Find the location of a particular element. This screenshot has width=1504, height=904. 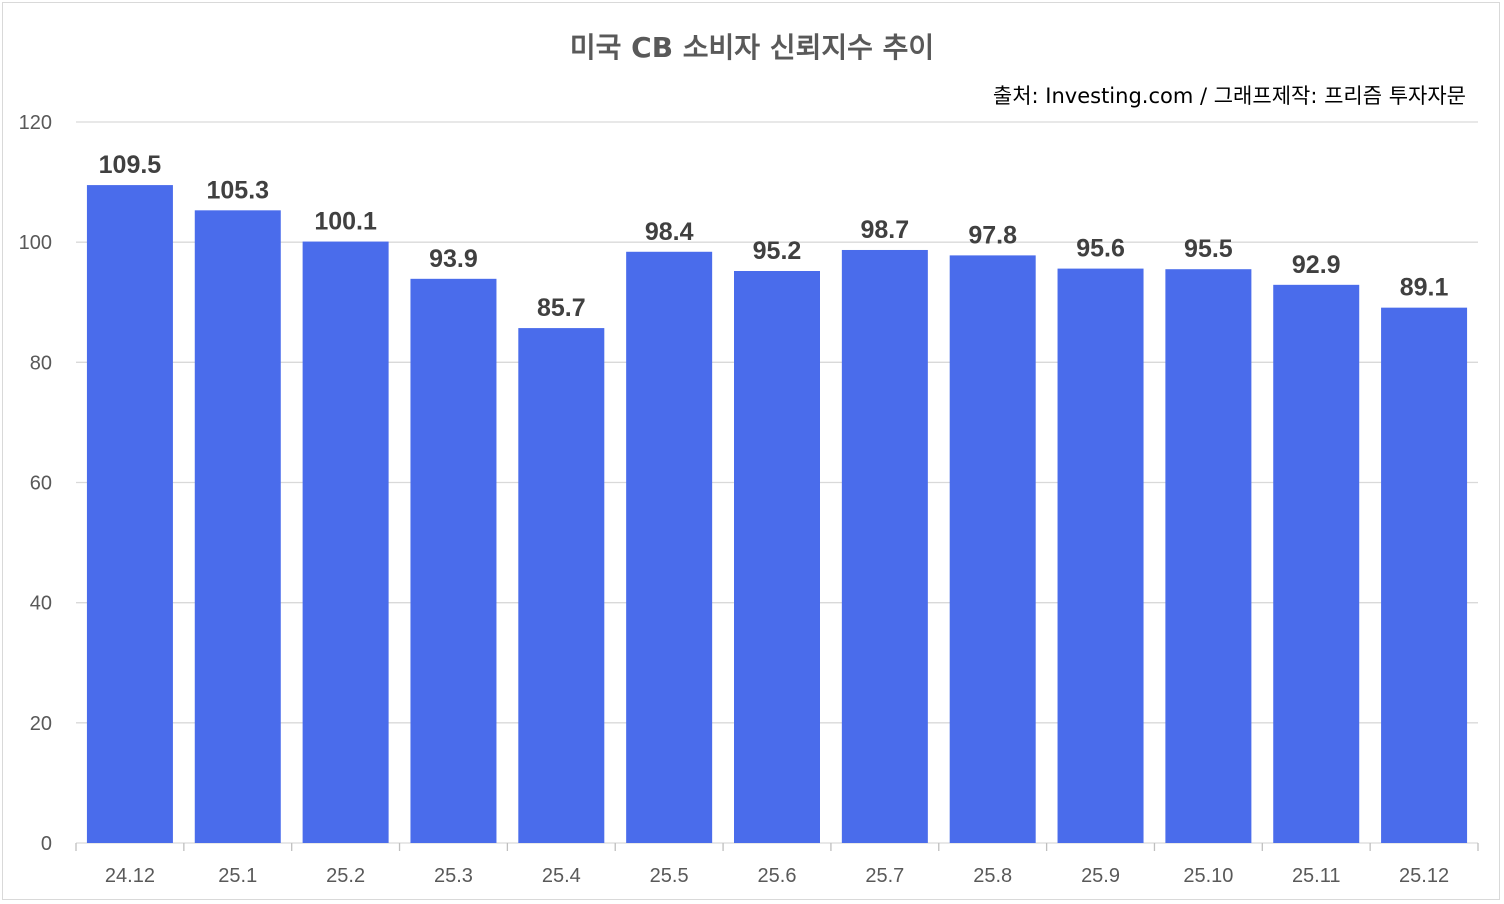

x-tick-label: 25.8 is located at coordinates (992, 876).